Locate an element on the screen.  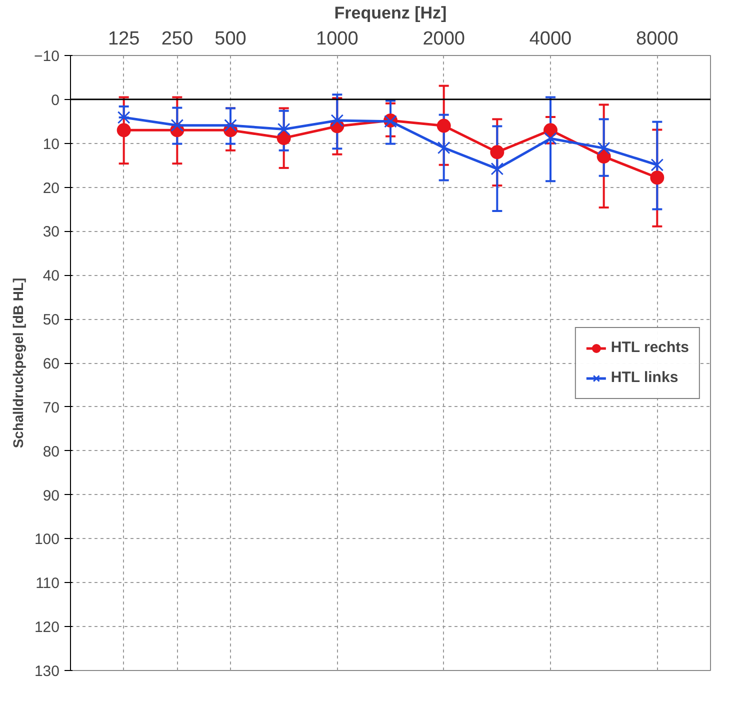
x-tick-label: 1000 is located at coordinates (337, 39).